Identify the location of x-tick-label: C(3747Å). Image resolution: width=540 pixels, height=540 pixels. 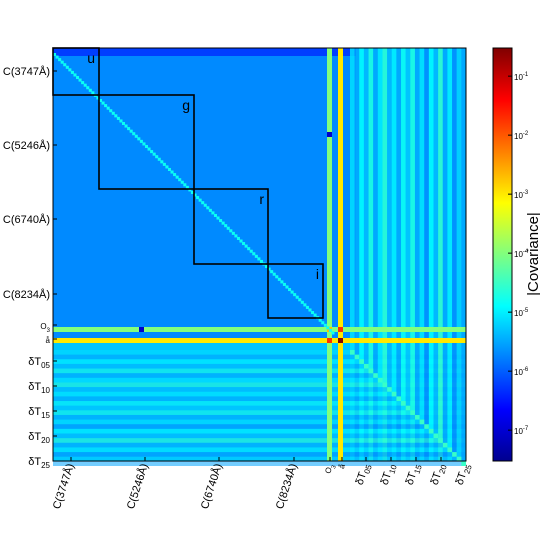
(63, 486).